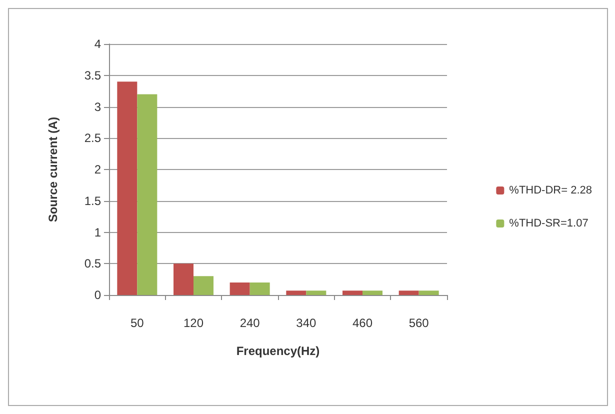 This screenshot has width=615, height=414. I want to click on x-tick-label: 340, so click(306, 323).